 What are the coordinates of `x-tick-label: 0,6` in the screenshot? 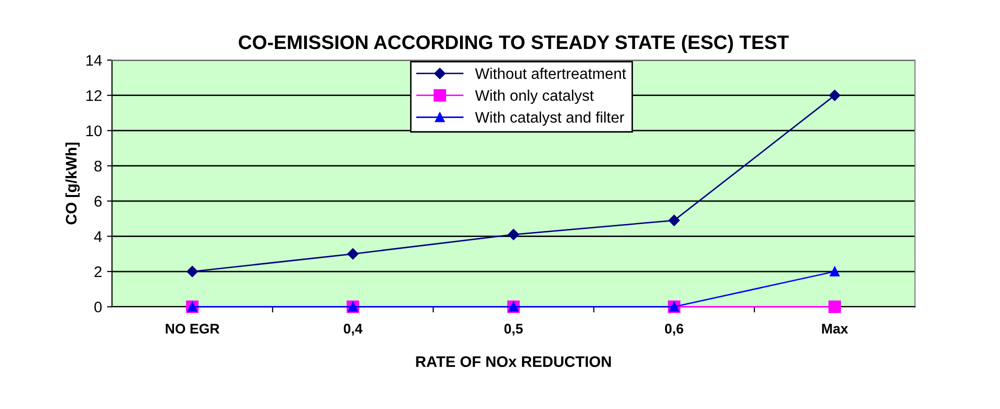 It's located at (674, 330).